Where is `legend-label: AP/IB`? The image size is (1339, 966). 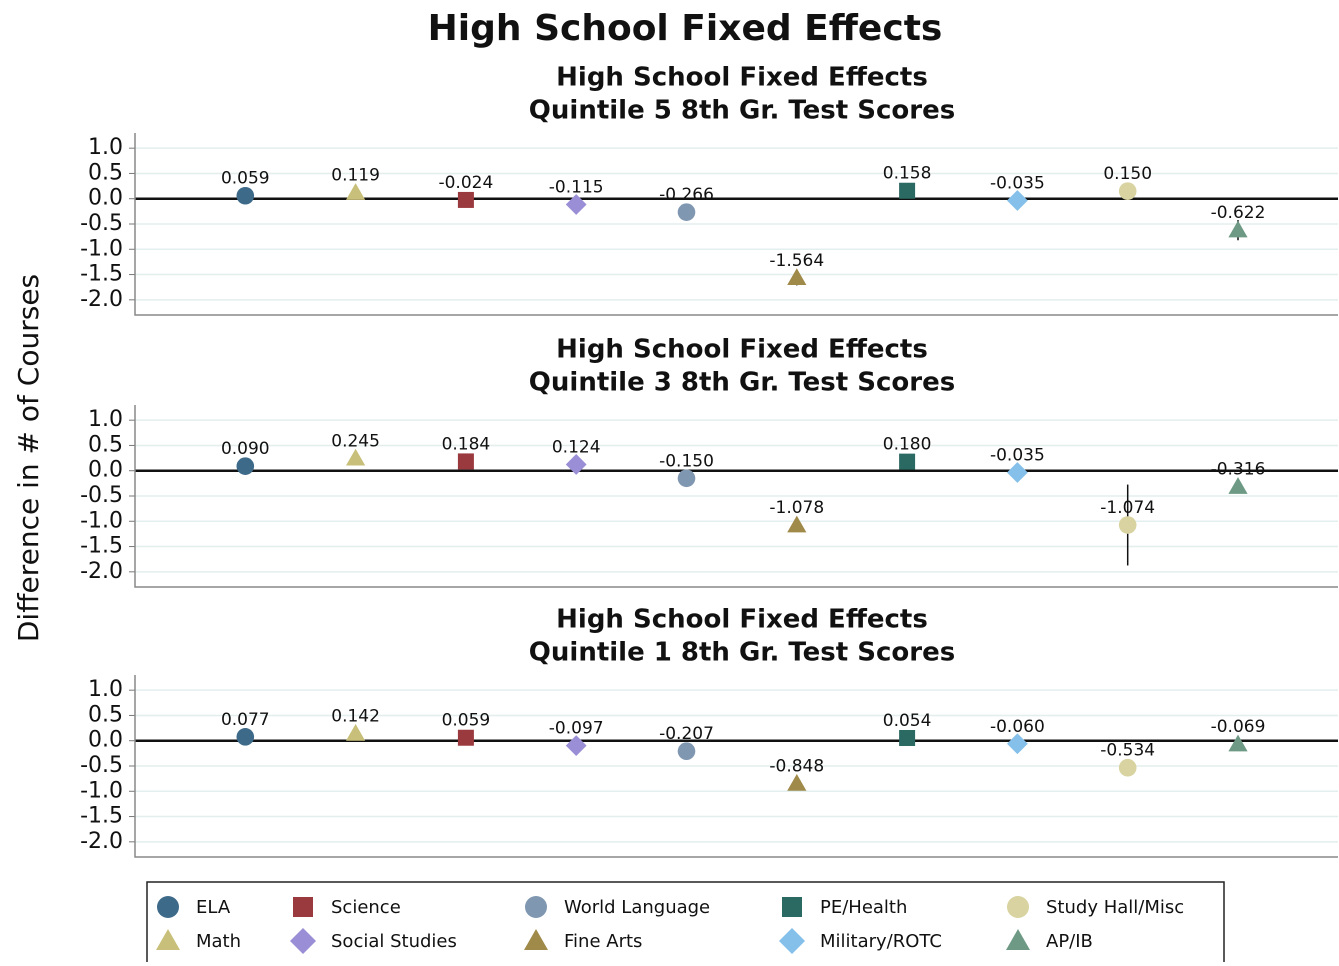 legend-label: AP/IB is located at coordinates (1069, 941).